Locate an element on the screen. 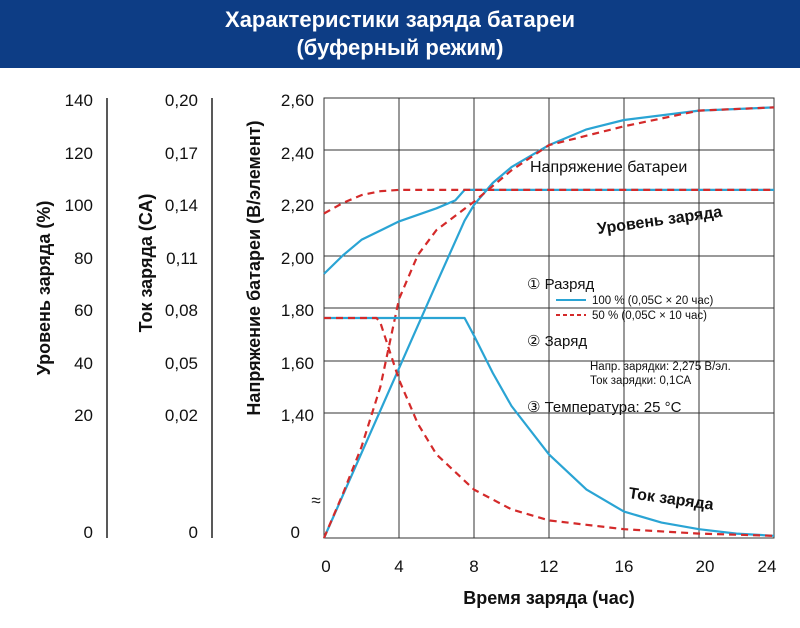  x-tick: 4 is located at coordinates (398, 566).